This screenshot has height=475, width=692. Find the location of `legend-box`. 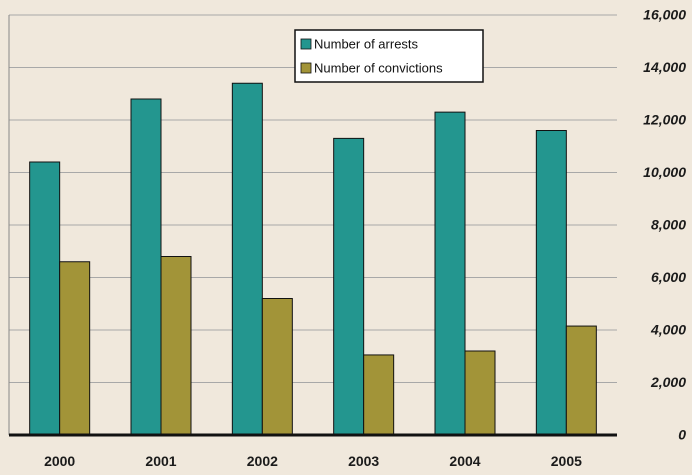

legend-box is located at coordinates (389, 56).